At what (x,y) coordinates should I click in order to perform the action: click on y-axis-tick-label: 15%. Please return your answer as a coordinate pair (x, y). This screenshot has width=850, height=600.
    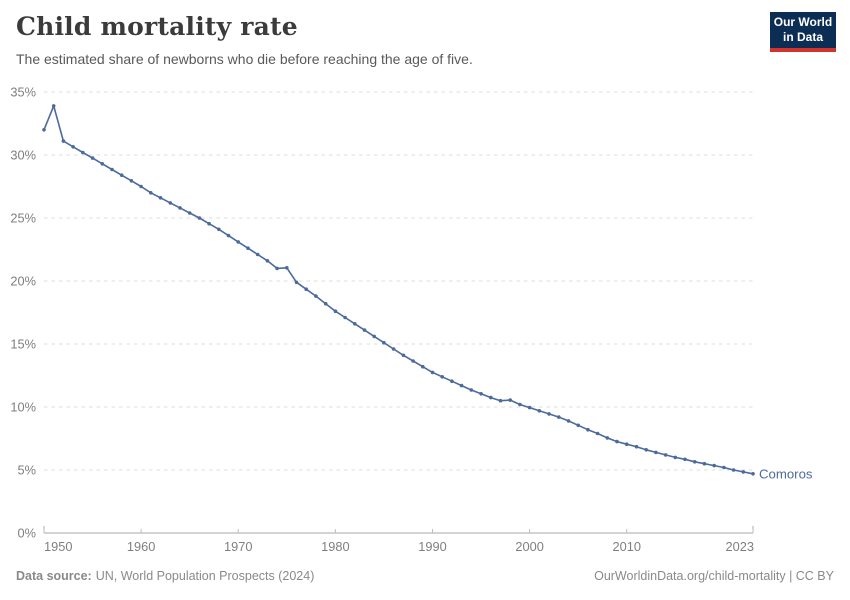
    Looking at the image, I should click on (23, 344).